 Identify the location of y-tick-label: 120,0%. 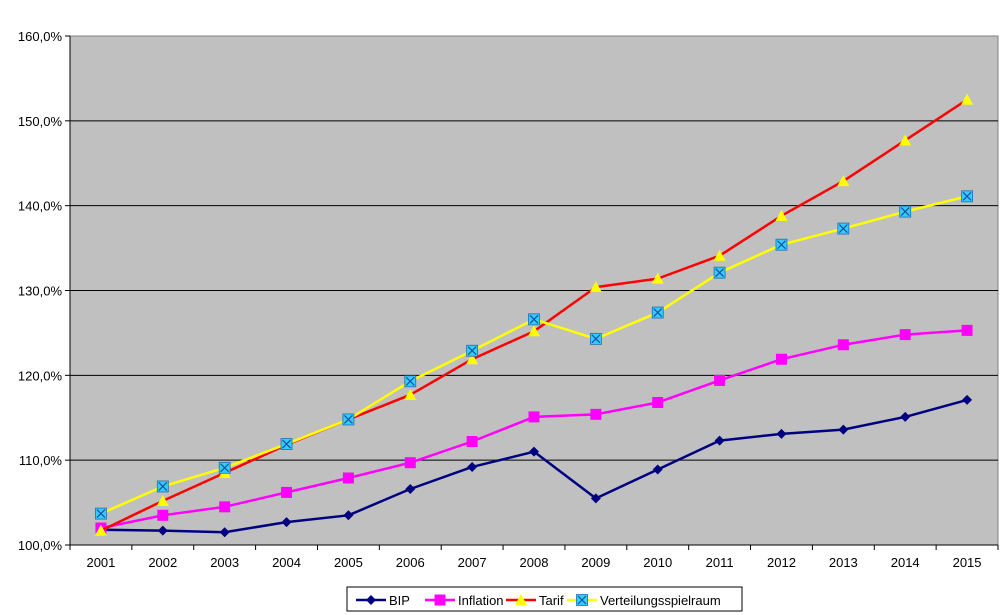
(40, 375).